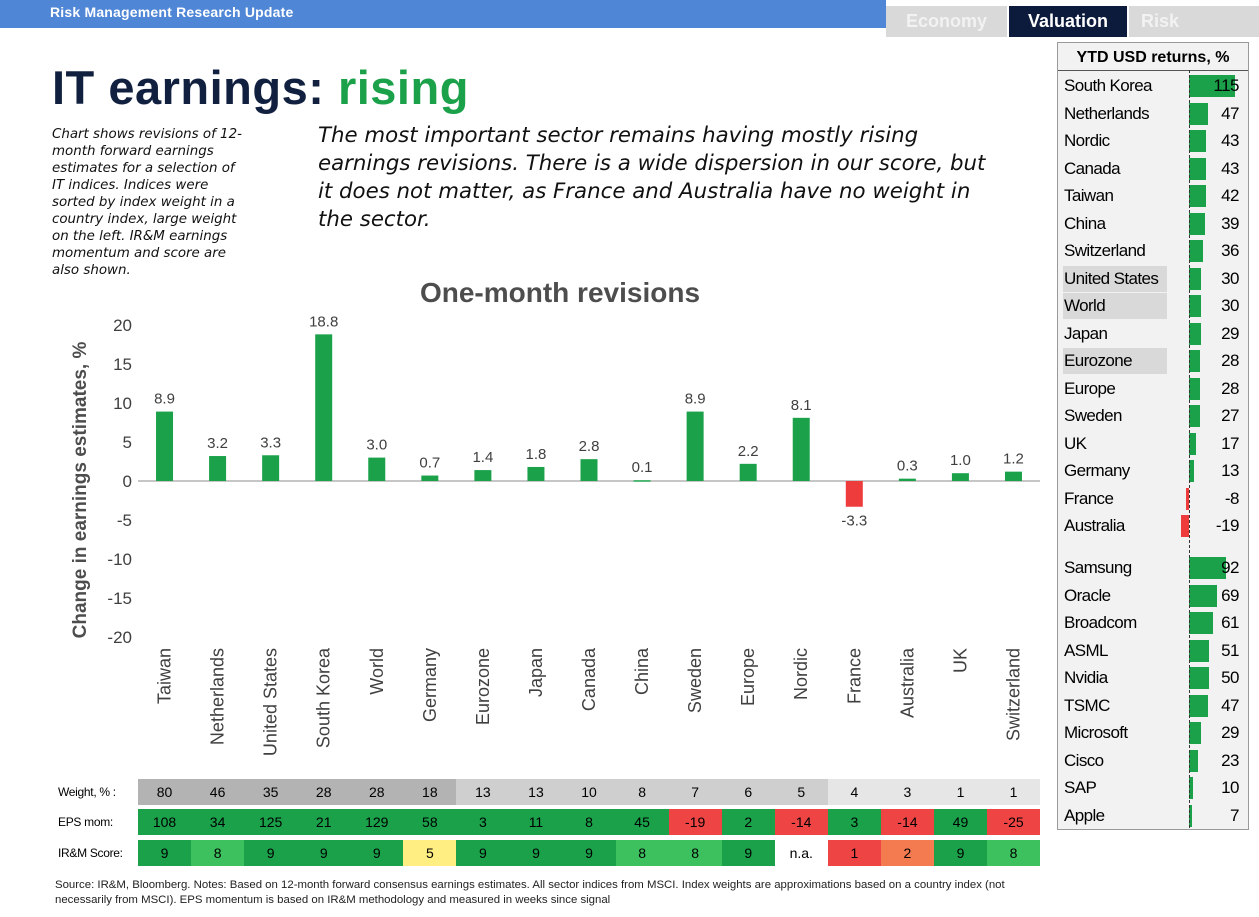  Describe the element at coordinates (589, 853) in the screenshot. I see `score-row: 9 8 9 9 9 5 9 9 9 8 8 9 n.a. 1 2 9 8` at that location.